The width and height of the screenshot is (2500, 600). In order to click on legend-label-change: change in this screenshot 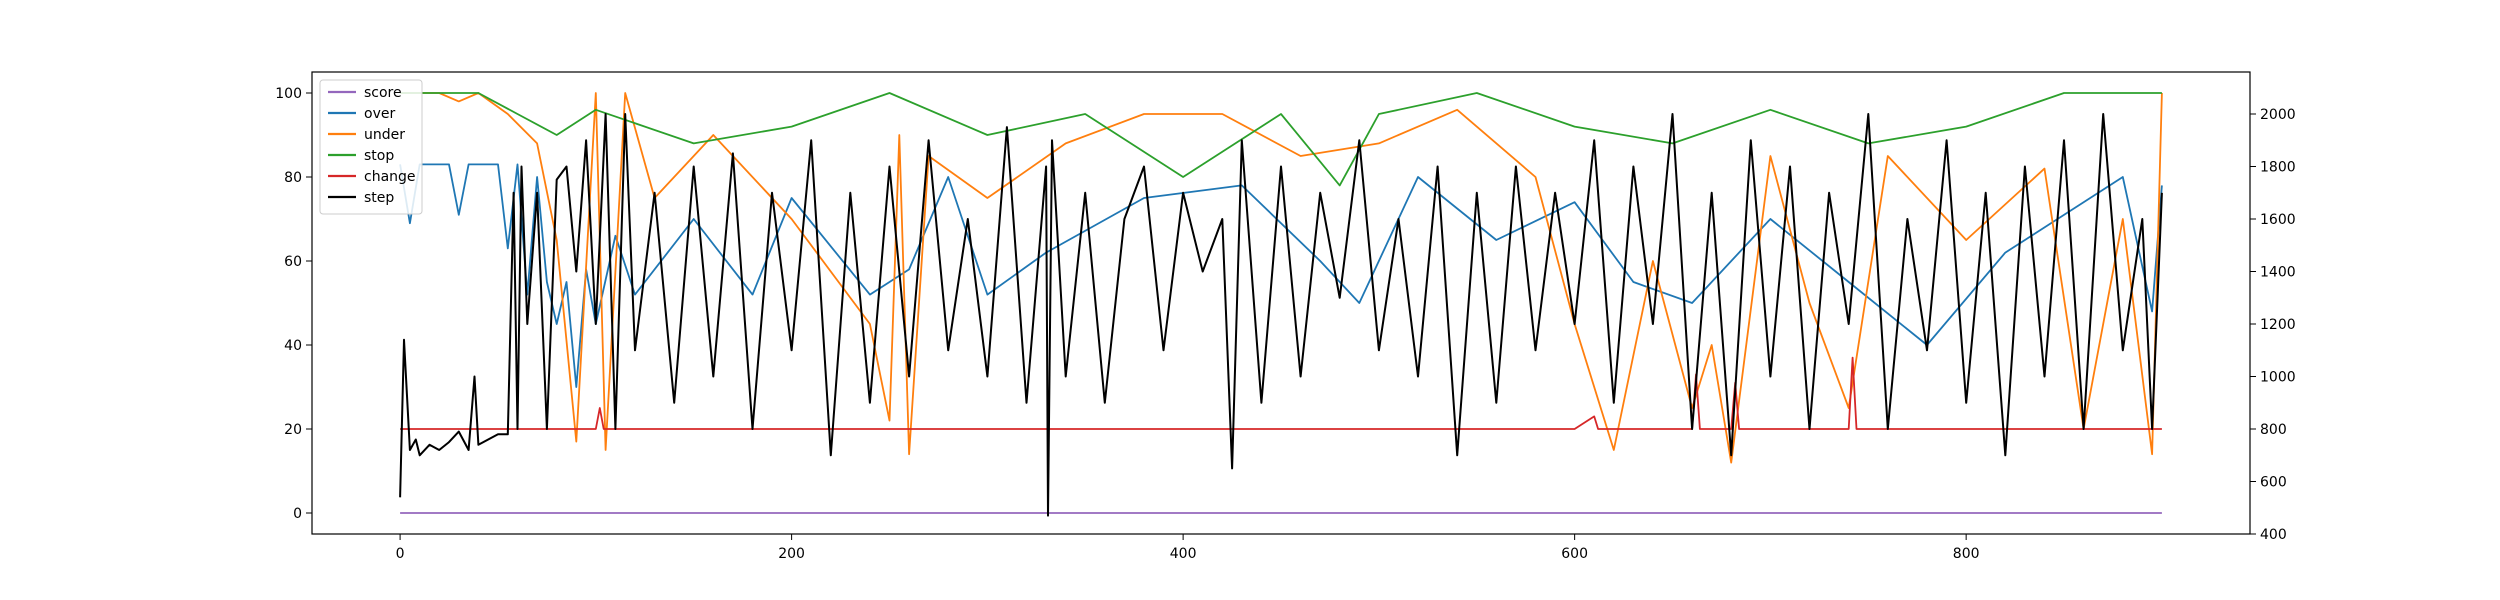, I will do `click(390, 177)`.